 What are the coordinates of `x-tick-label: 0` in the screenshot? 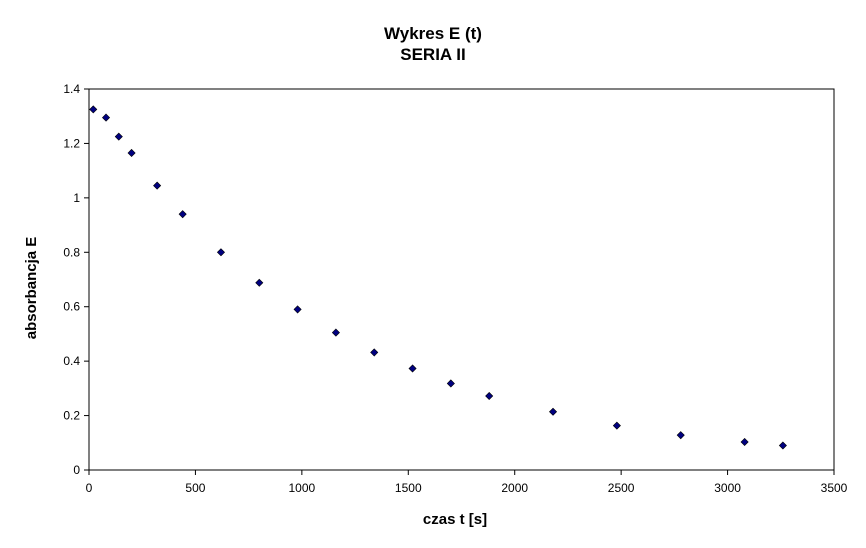 It's located at (89, 488).